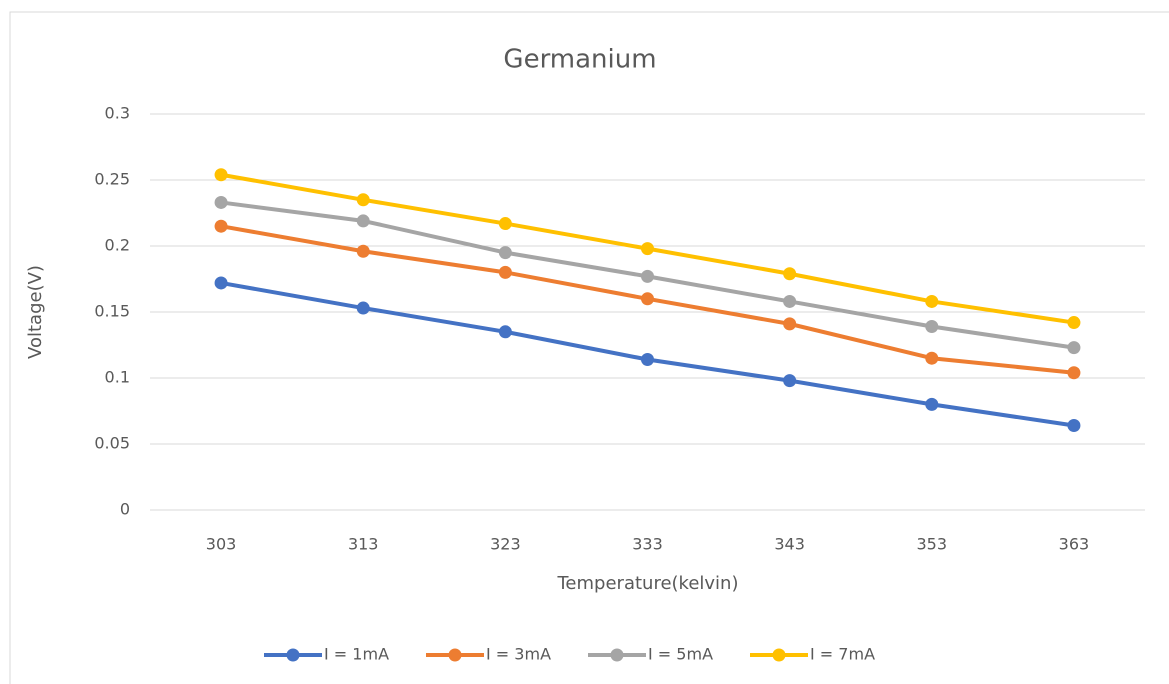 The image size is (1169, 684). I want to click on legend-label: I = 5mA, so click(680, 654).